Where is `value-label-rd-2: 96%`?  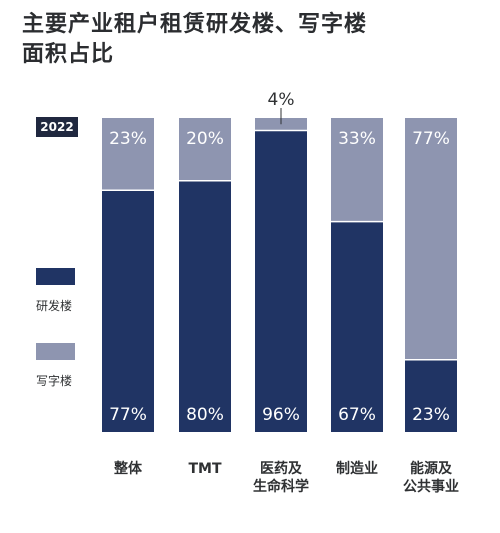
value-label-rd-2: 96% is located at coordinates (281, 415).